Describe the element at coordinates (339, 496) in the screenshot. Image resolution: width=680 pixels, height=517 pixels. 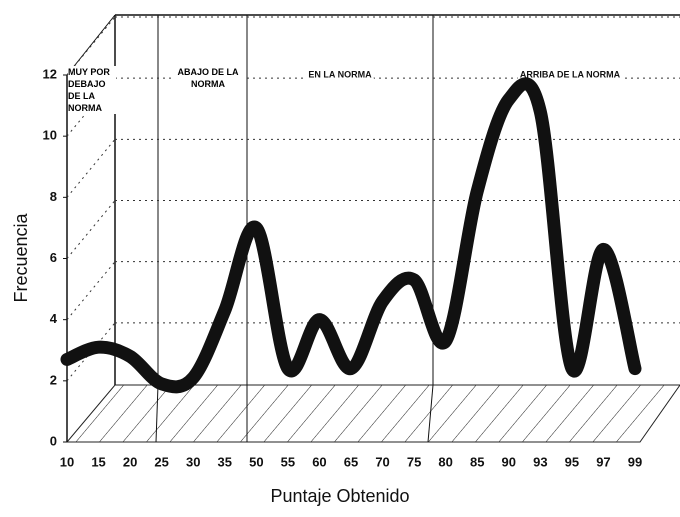
I see `x-axis-label: Puntaje Obtenido` at that location.